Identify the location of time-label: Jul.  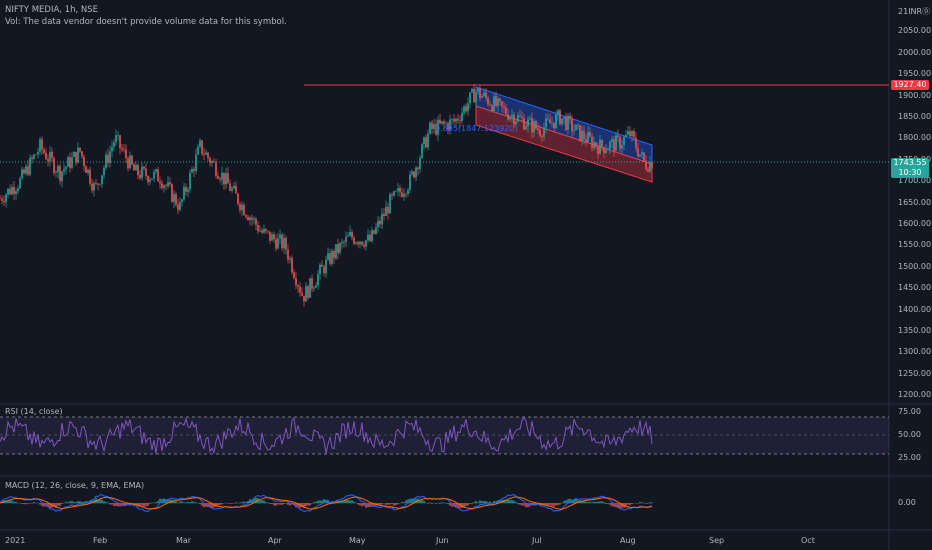
(537, 540).